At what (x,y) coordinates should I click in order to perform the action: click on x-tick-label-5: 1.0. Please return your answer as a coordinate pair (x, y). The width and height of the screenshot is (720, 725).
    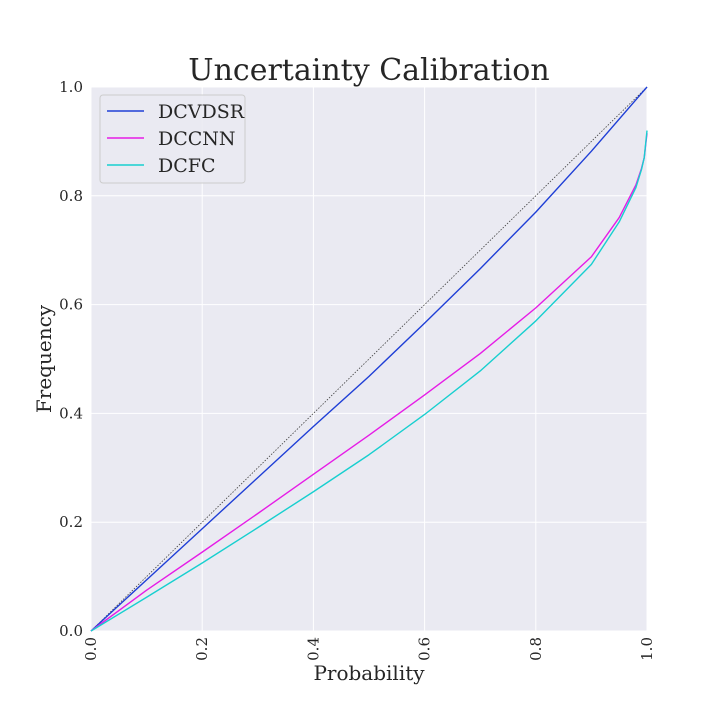
    Looking at the image, I should click on (647, 649).